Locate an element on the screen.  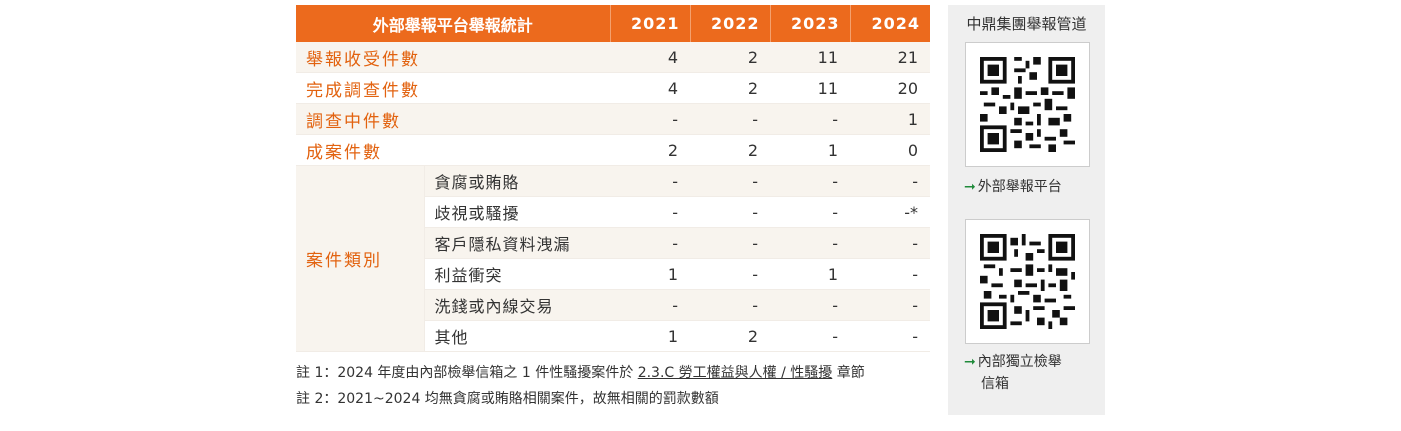
table-row: 成案件數 2 2 1 0 is located at coordinates (613, 150).